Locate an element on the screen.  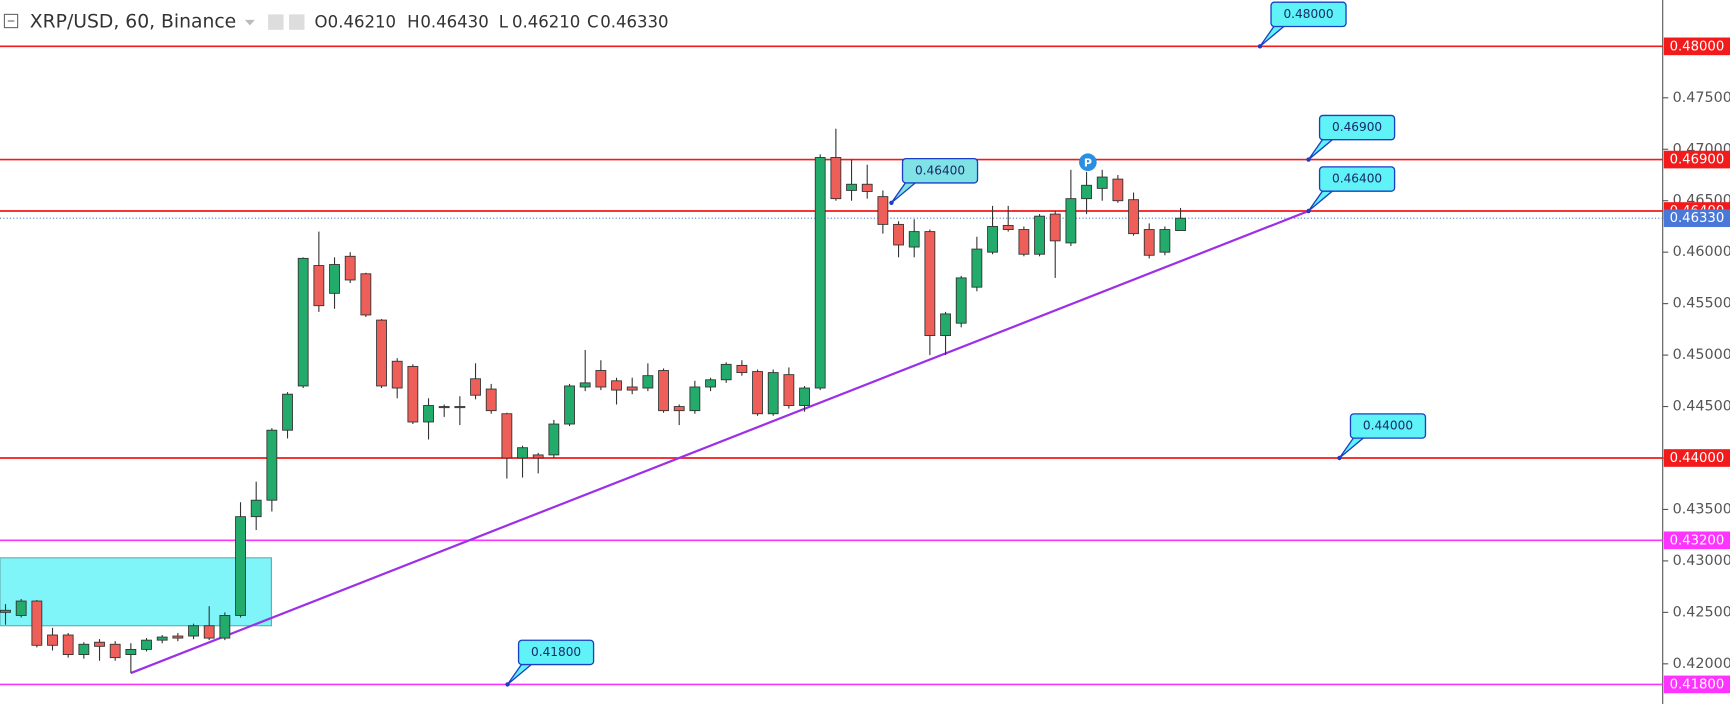
price-label: 0.48000 is located at coordinates (1697, 46).